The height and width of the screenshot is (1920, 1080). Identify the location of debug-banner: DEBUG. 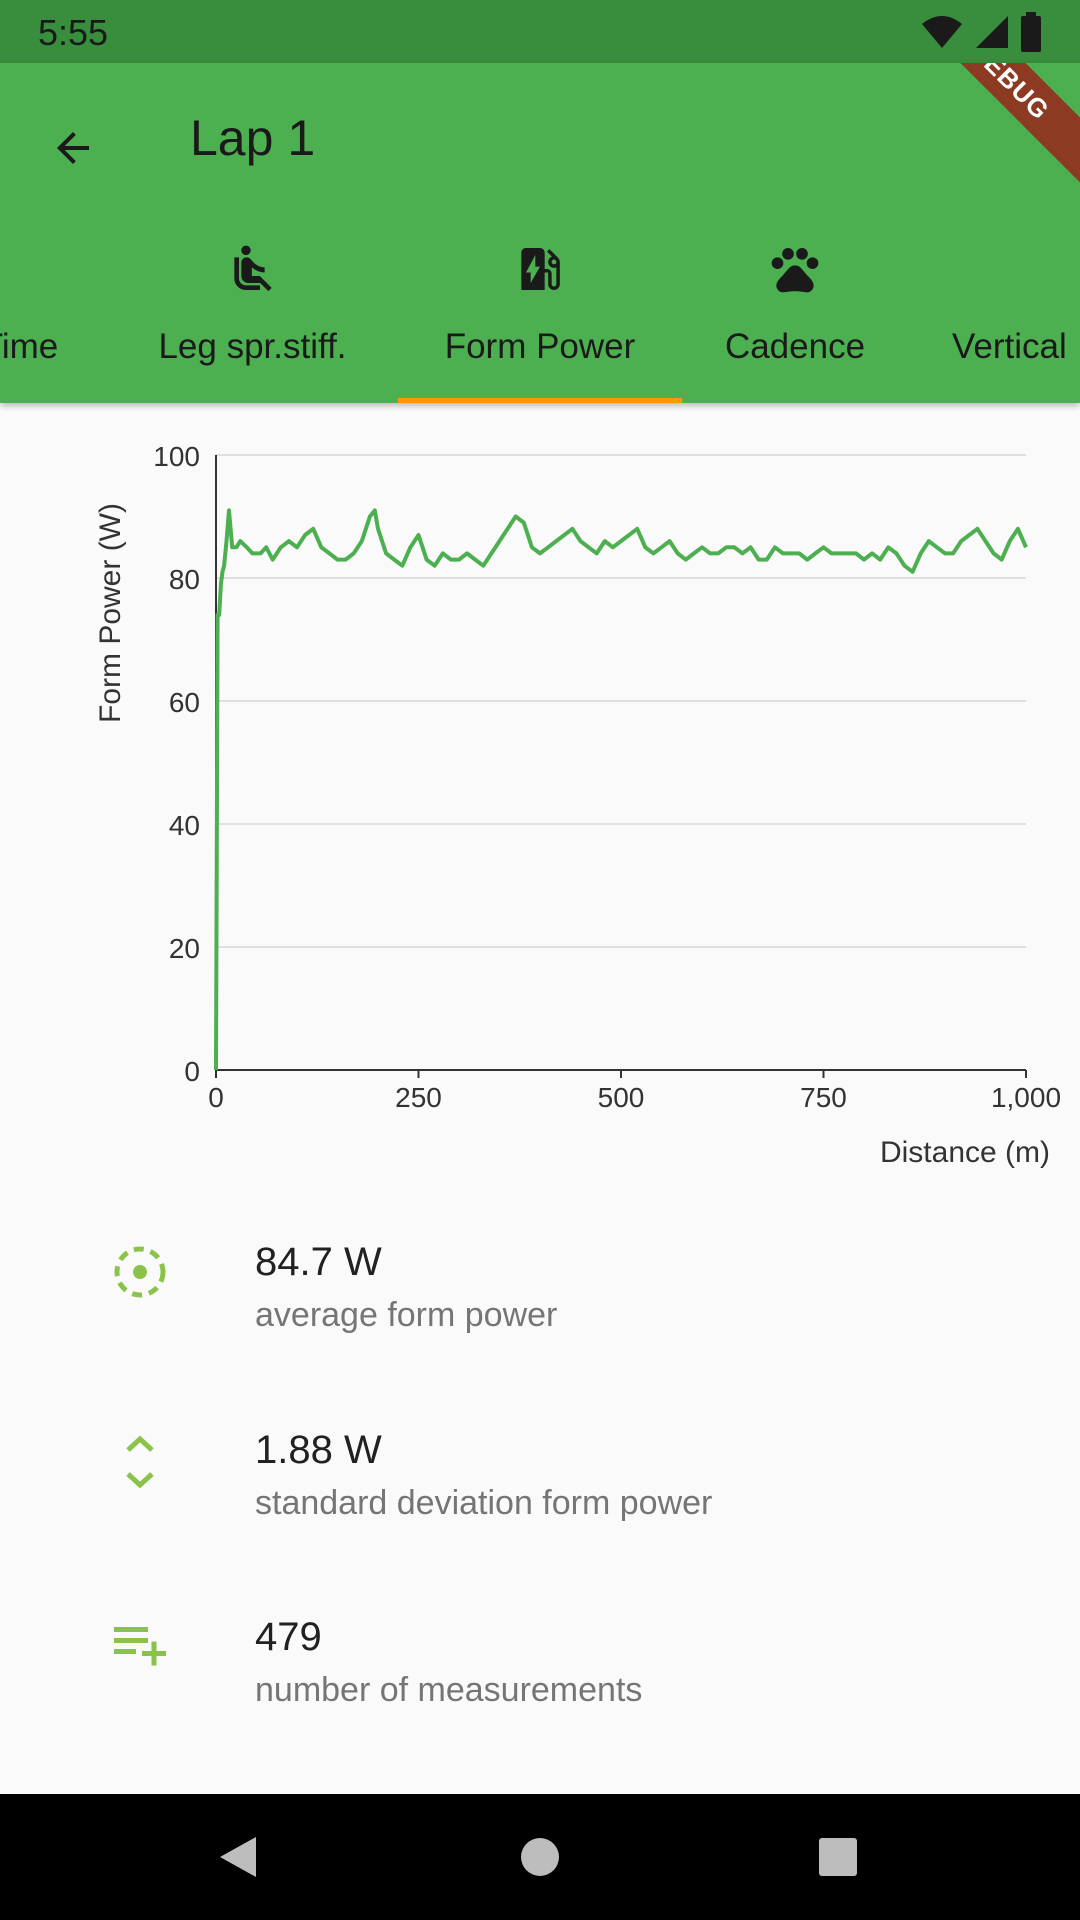
(990, 126).